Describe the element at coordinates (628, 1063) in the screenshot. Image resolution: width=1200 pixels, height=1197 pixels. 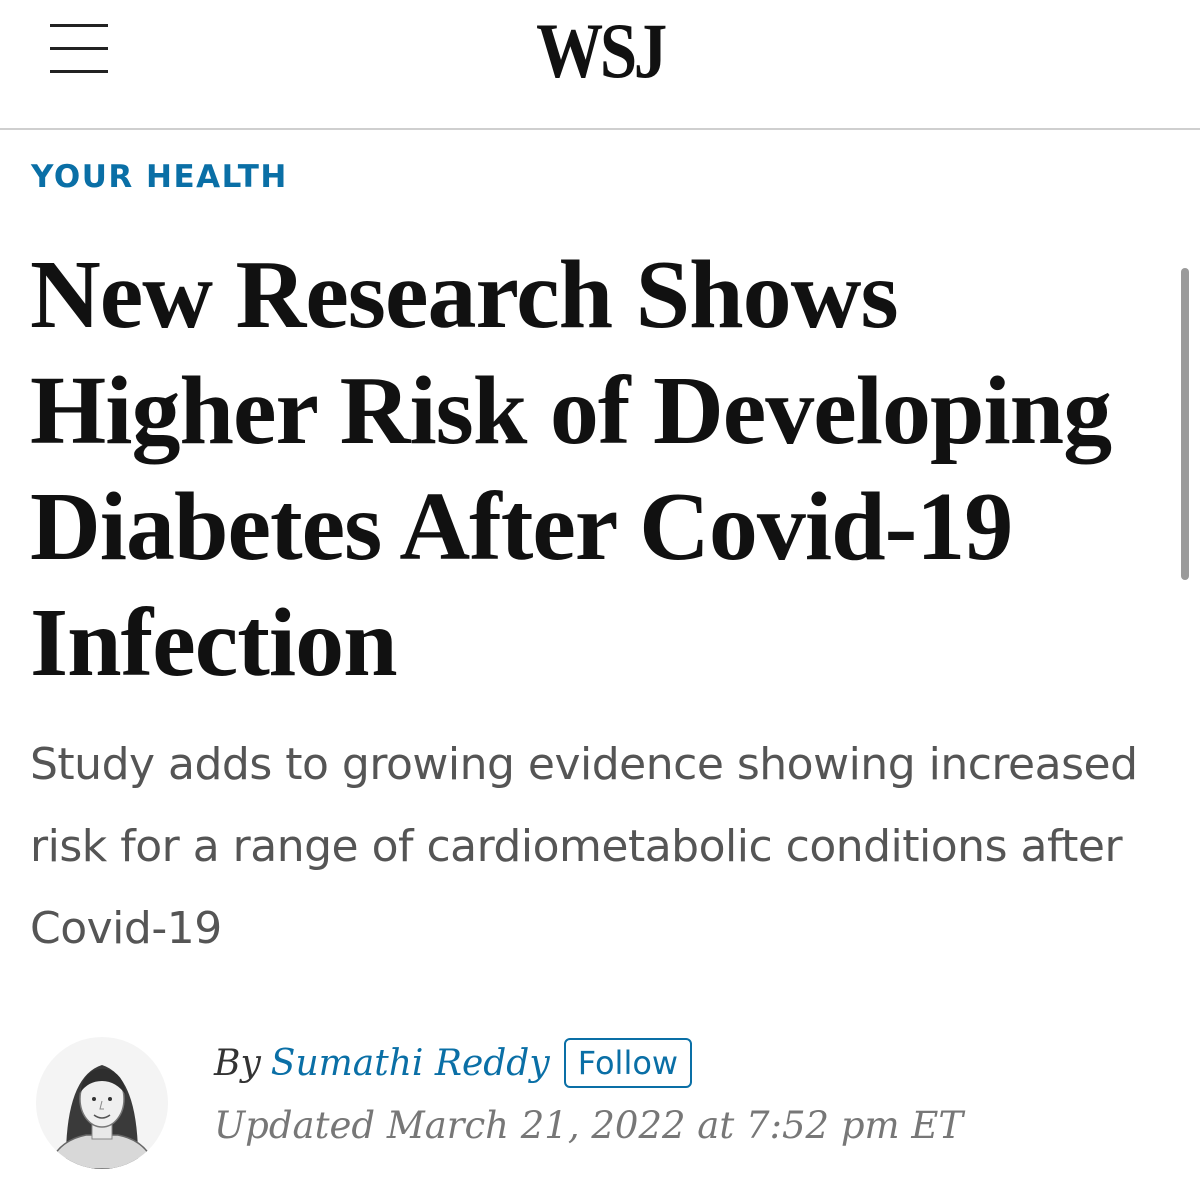
I see `follow-button: Follow` at that location.